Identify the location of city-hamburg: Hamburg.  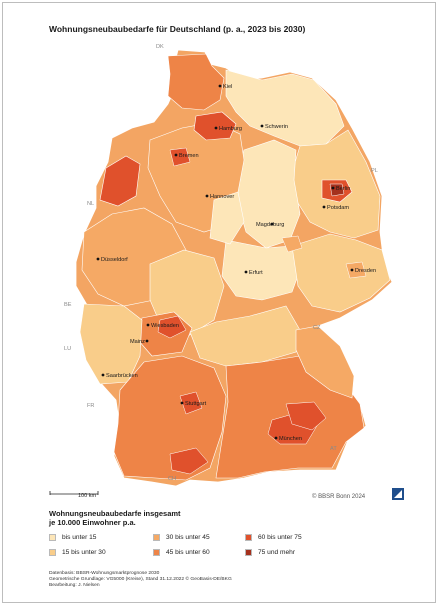
(228, 129).